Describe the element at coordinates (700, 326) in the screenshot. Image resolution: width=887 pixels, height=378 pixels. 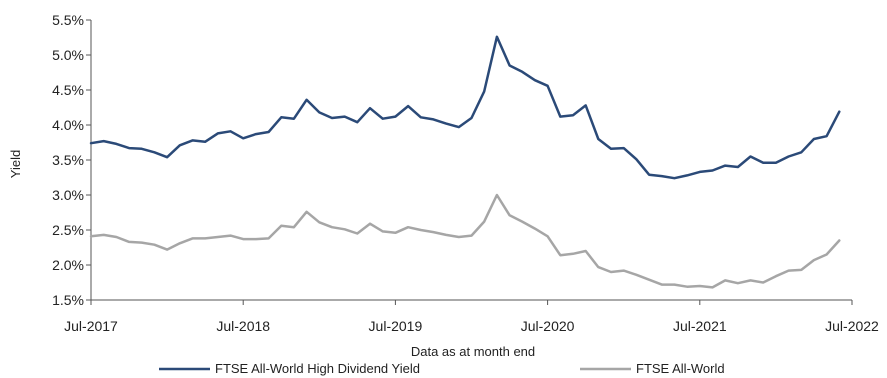
I see `x-tick-label: Jul-2021` at that location.